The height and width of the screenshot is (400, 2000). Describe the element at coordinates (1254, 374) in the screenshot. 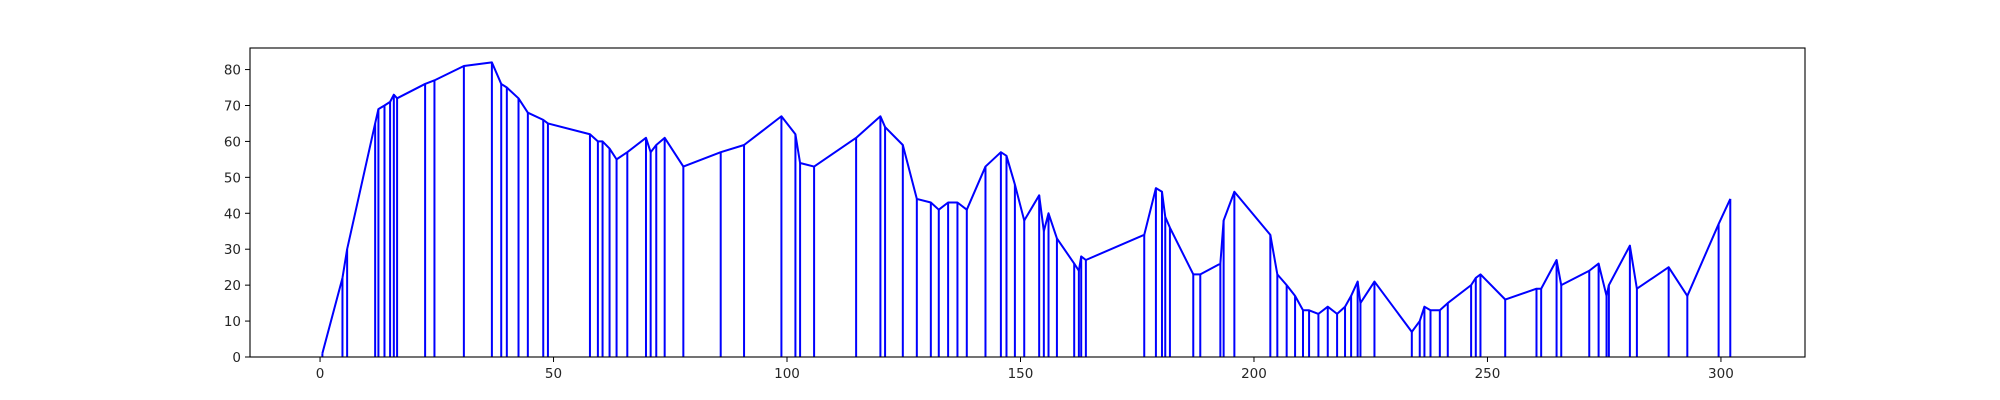

I see `x-tick-label-4: 200` at that location.